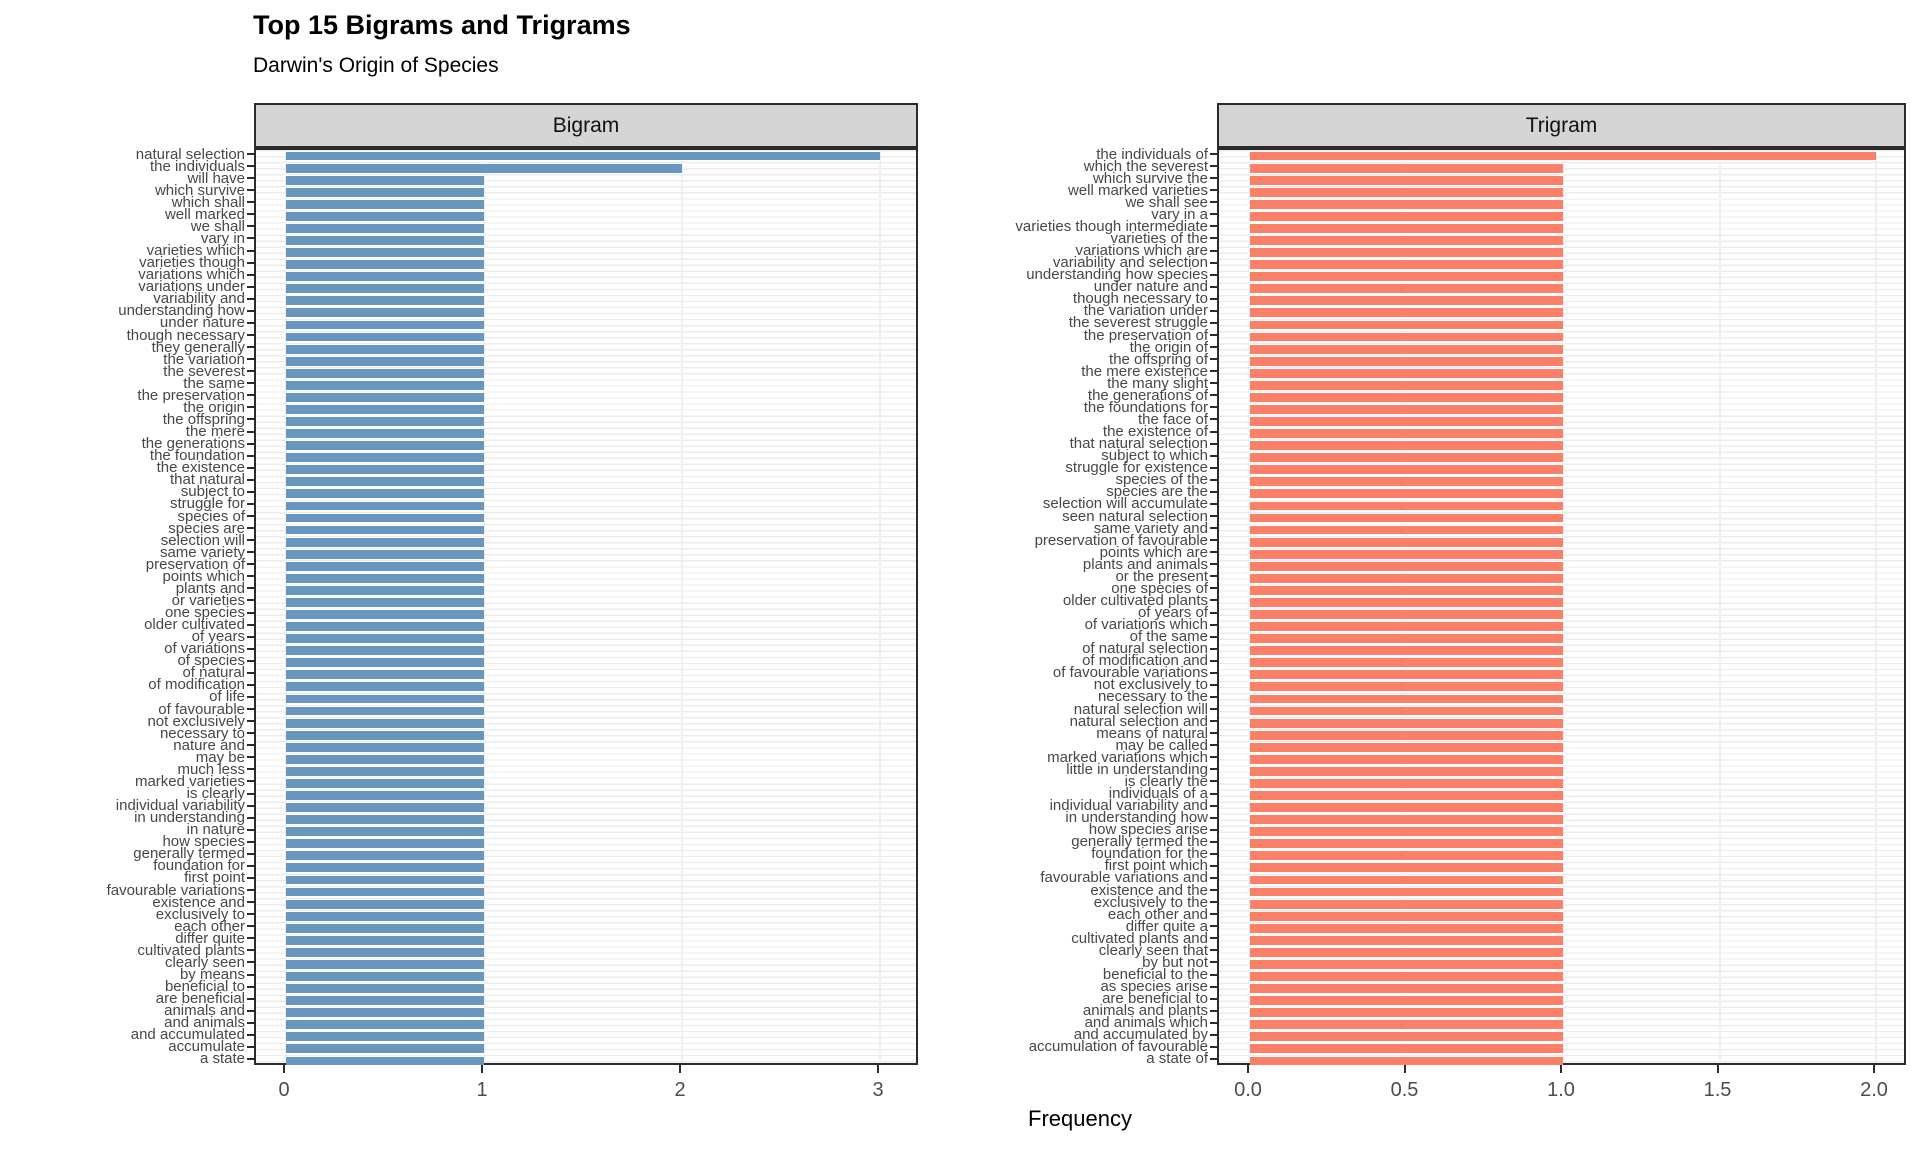 The height and width of the screenshot is (1152, 1920). Describe the element at coordinates (217, 226) in the screenshot. I see `y-axis-label: we shall` at that location.